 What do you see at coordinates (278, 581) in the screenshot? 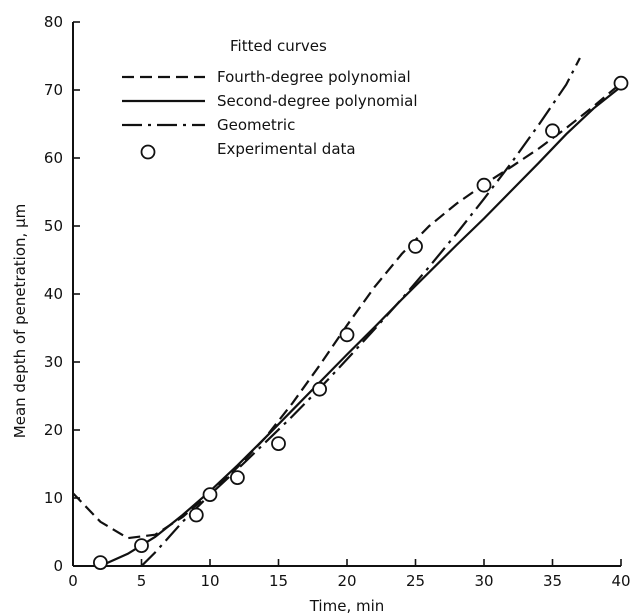
I see `x-tick-label: 15` at bounding box center [278, 581].